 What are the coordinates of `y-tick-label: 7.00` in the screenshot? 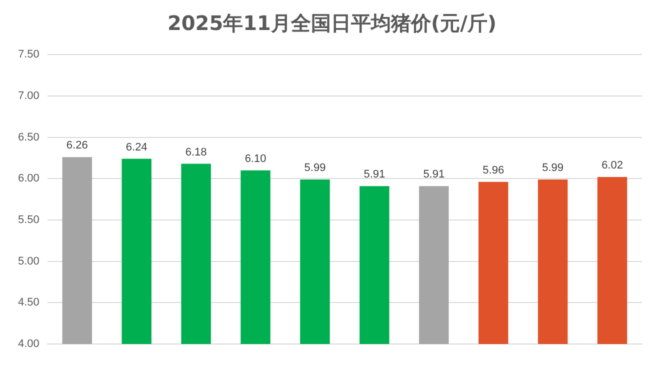 It's located at (29, 96).